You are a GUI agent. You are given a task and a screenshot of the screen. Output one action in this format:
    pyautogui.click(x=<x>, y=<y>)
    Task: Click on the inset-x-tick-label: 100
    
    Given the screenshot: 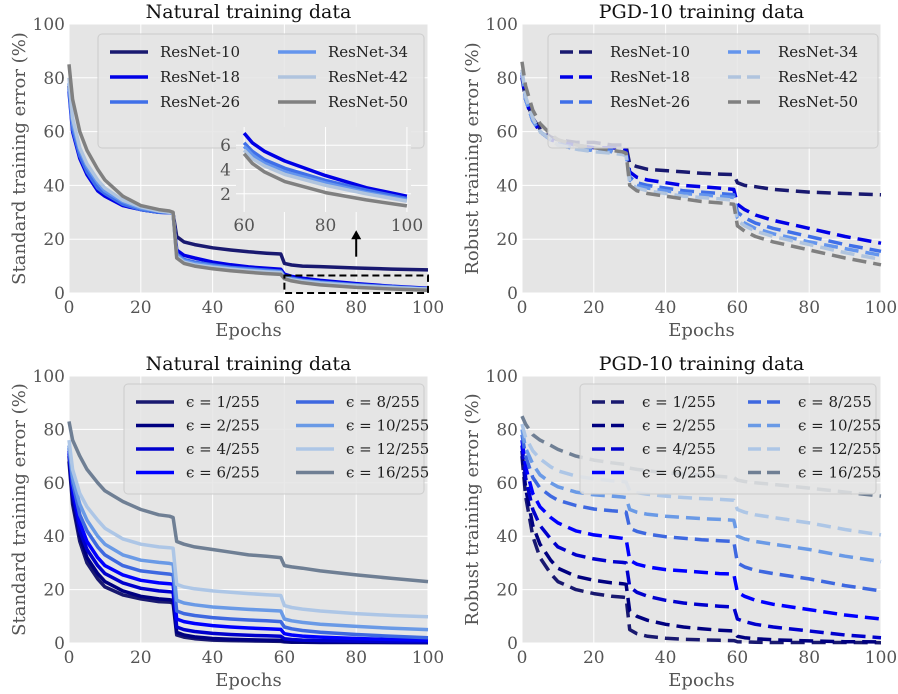 What is the action you would take?
    pyautogui.click(x=407, y=226)
    